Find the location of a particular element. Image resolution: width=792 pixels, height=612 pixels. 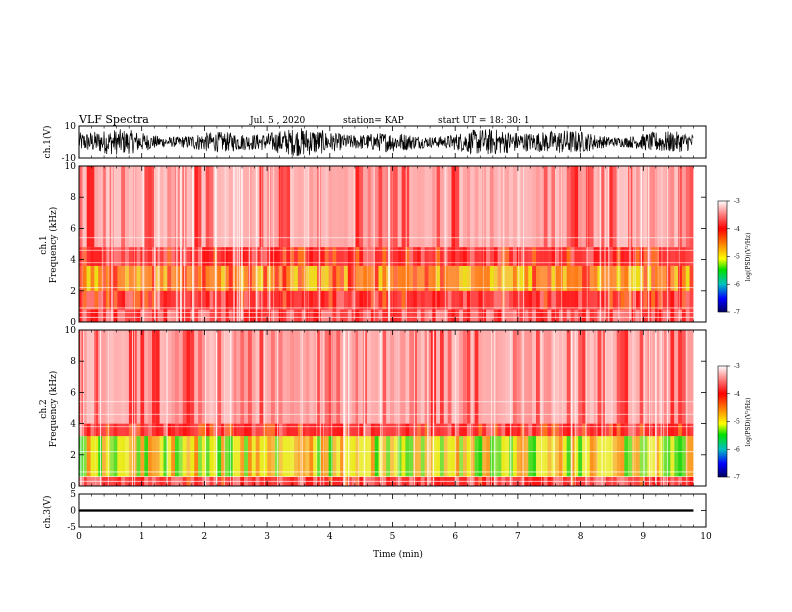

y-tick-label: 2 is located at coordinates (73, 292).